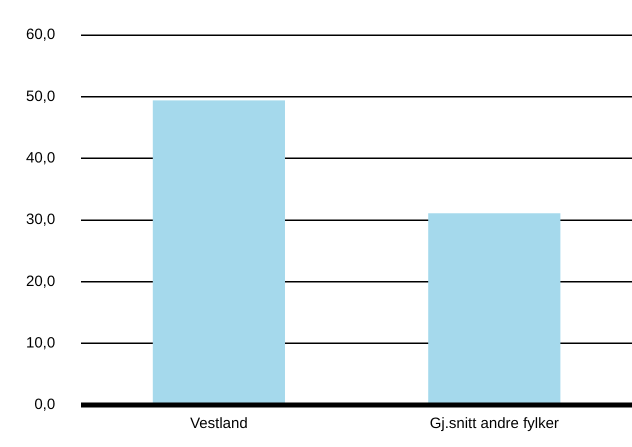  I want to click on y-tick-label: 50,0, so click(41, 96).